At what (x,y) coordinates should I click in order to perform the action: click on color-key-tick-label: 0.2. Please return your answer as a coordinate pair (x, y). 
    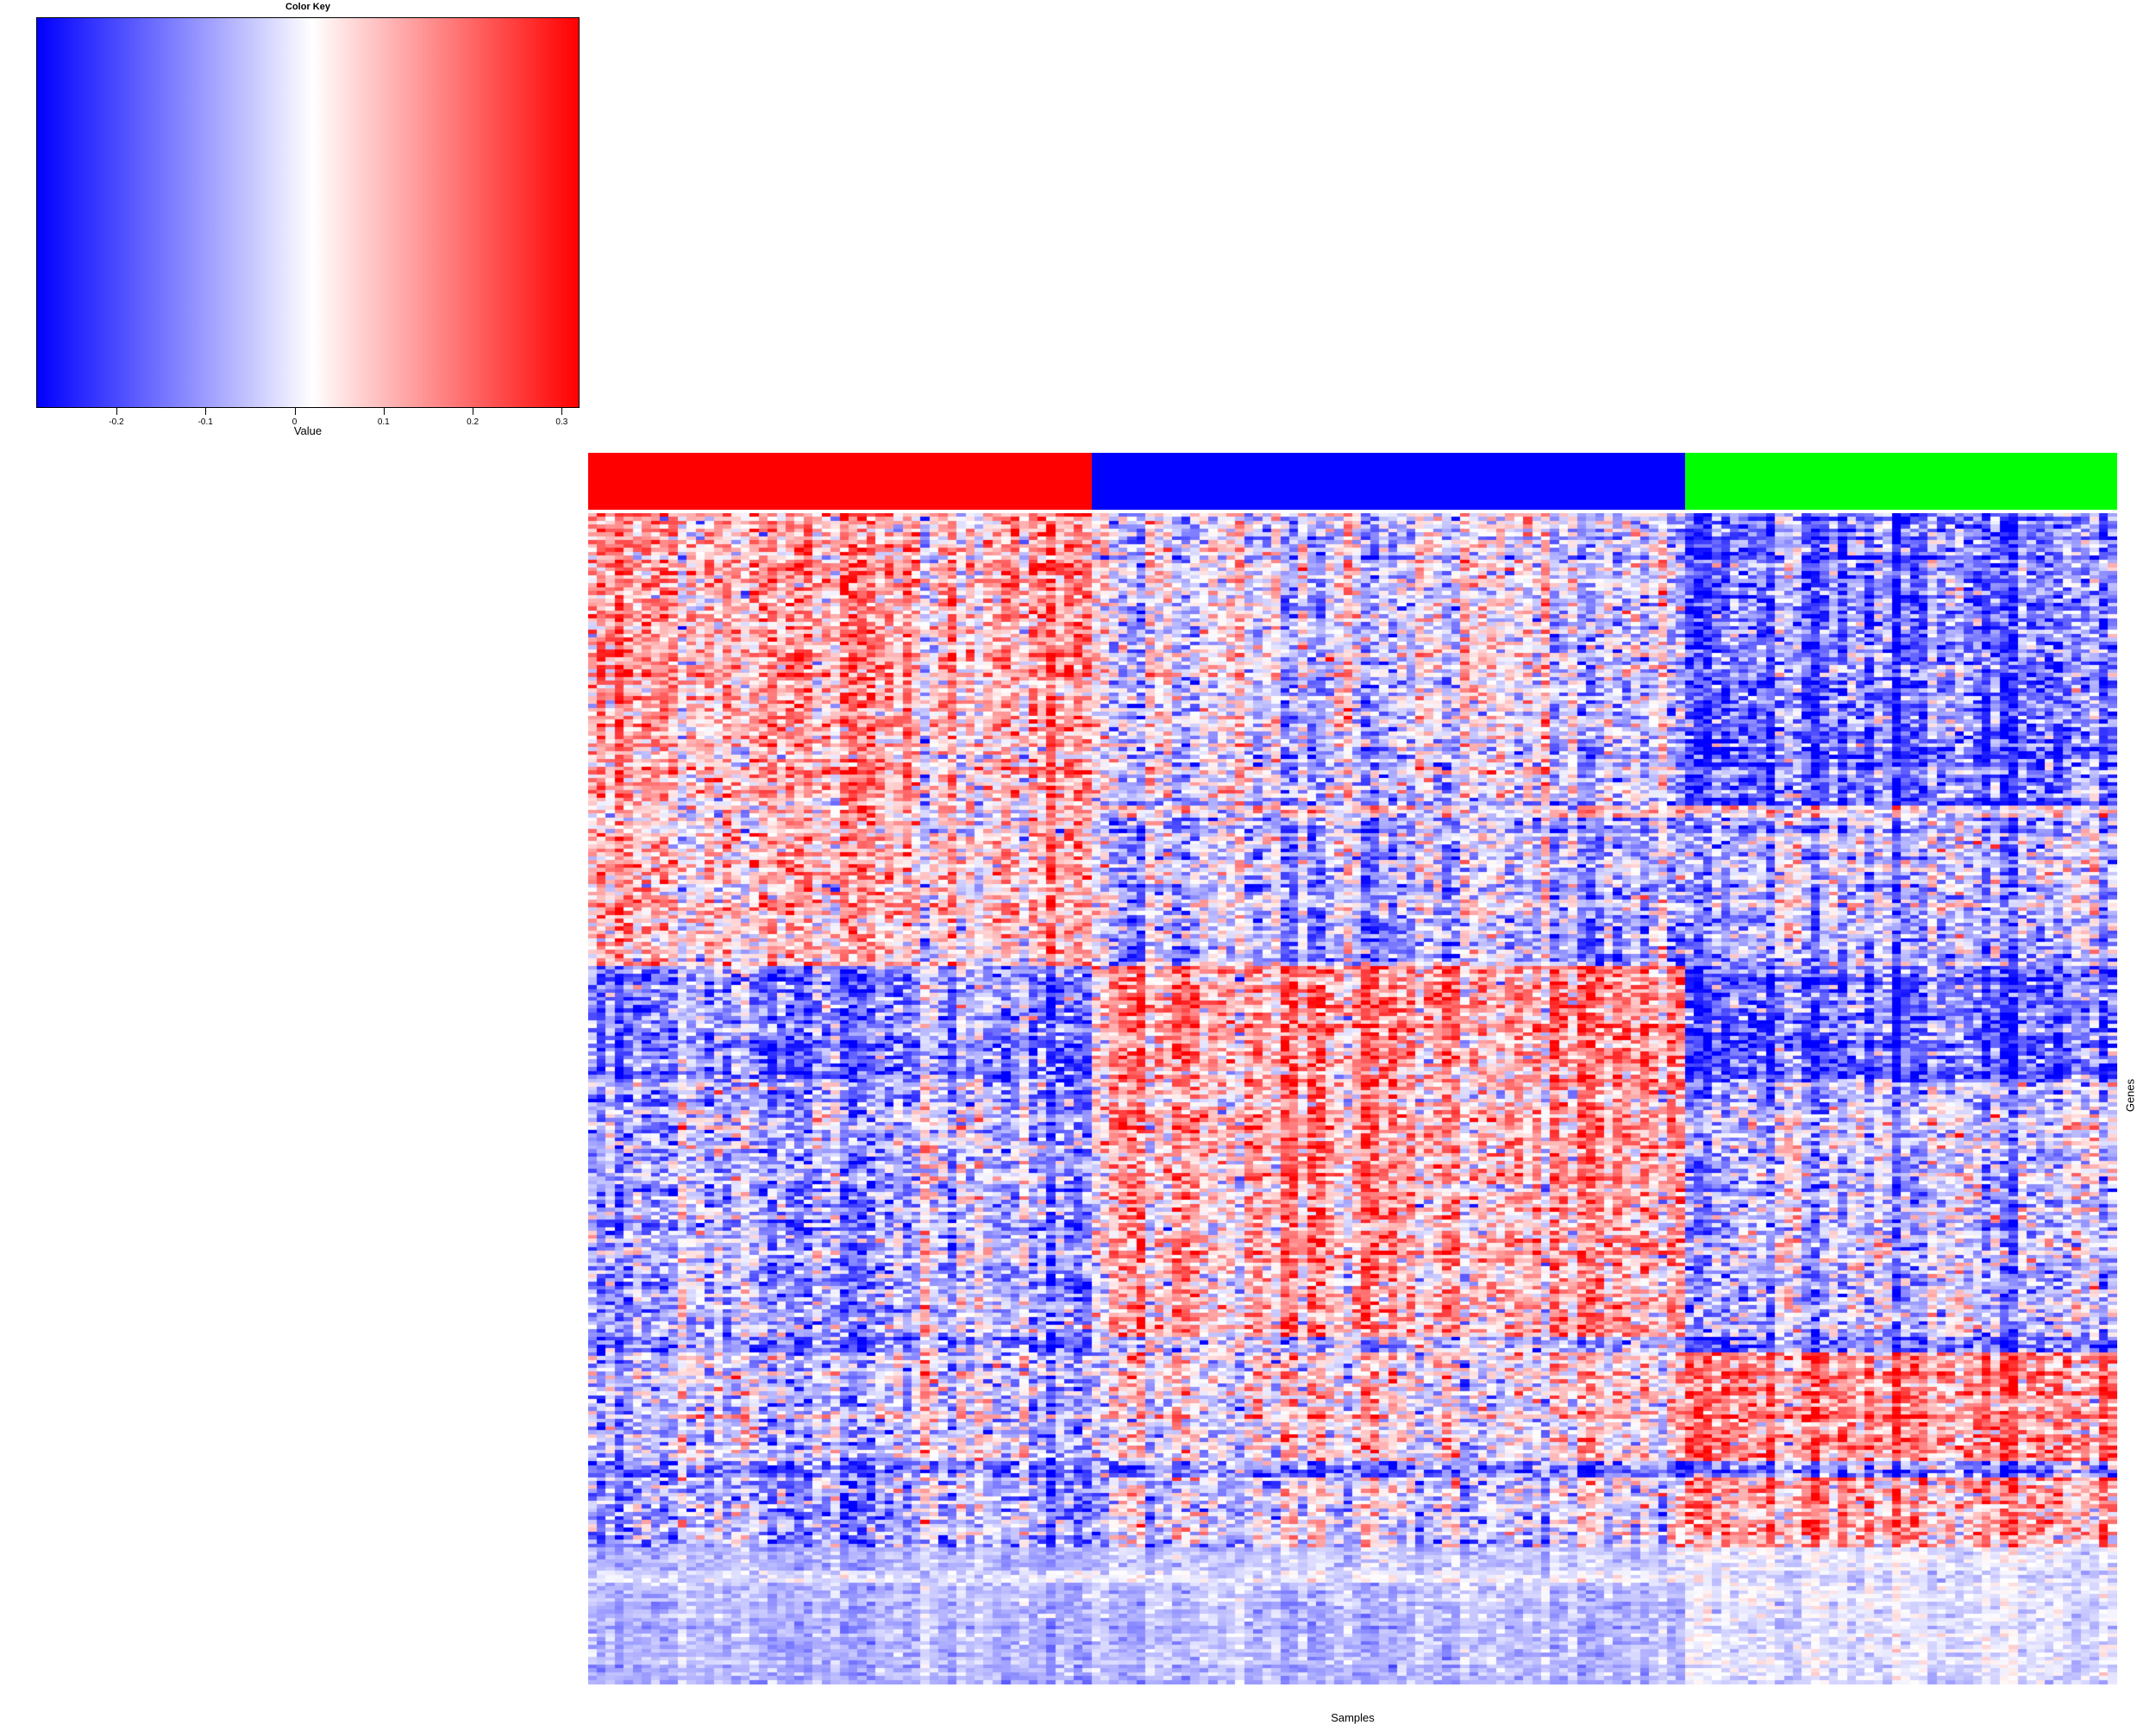
    Looking at the image, I should click on (473, 422).